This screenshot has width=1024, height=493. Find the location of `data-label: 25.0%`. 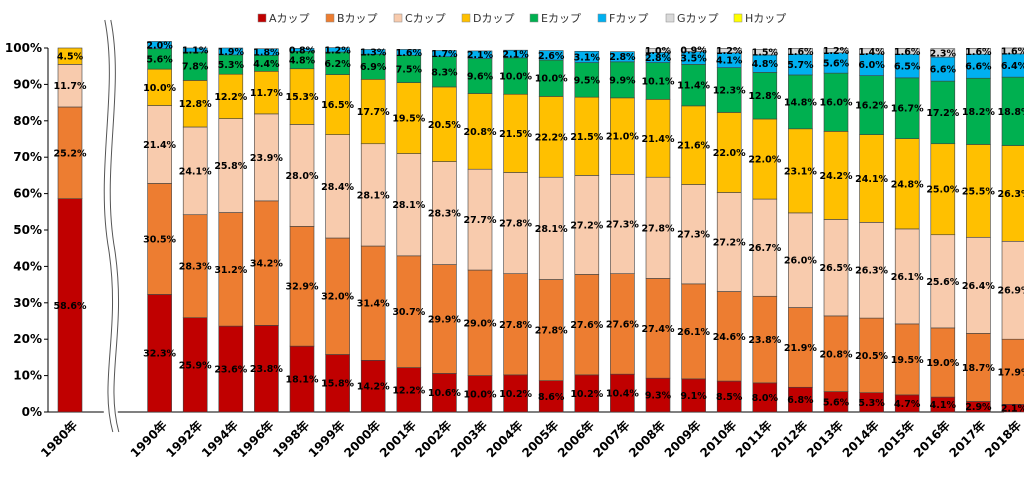

data-label: 25.0% is located at coordinates (942, 190).